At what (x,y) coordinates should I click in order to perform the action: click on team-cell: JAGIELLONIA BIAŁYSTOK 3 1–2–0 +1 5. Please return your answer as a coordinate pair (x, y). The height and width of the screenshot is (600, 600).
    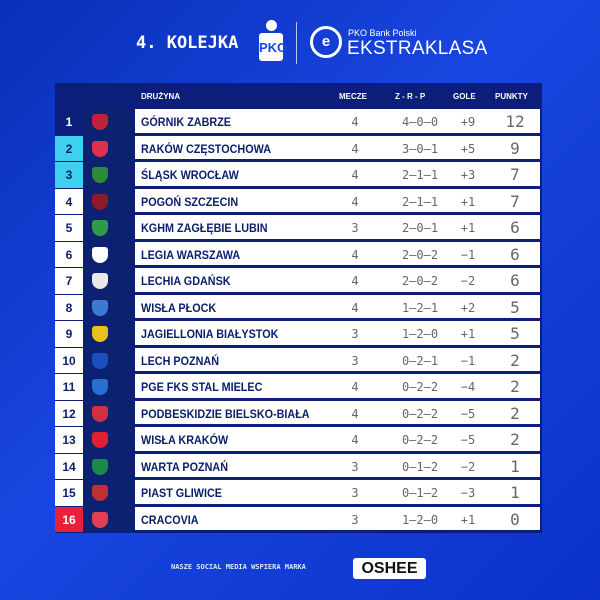
    Looking at the image, I should click on (337, 334).